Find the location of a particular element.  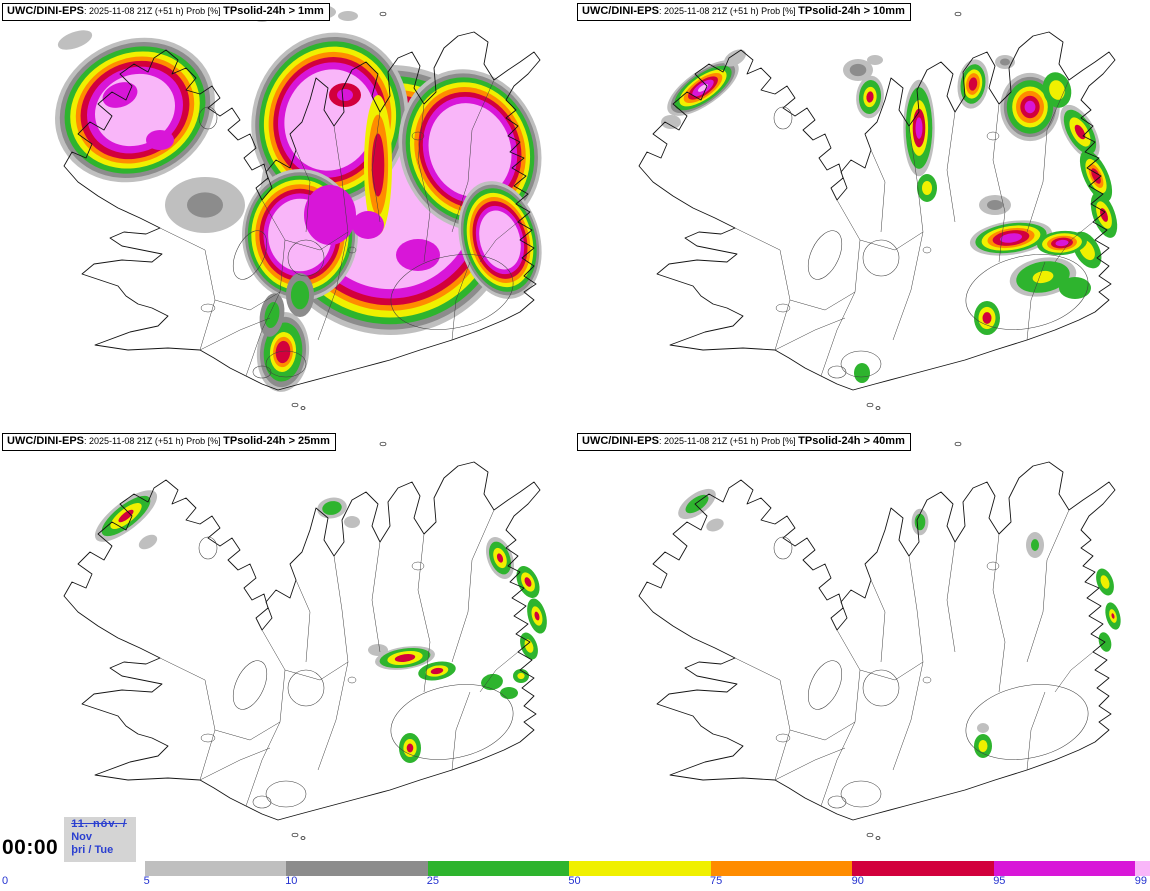

threshold-label: TPsolid-24h > 40mm is located at coordinates (851, 441).